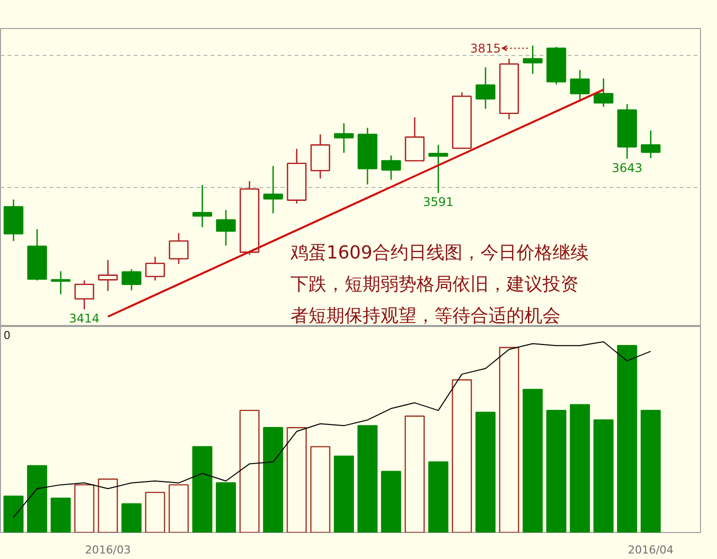 The width and height of the screenshot is (717, 559). Describe the element at coordinates (438, 201) in the screenshot. I see `annotation: 3591` at that location.